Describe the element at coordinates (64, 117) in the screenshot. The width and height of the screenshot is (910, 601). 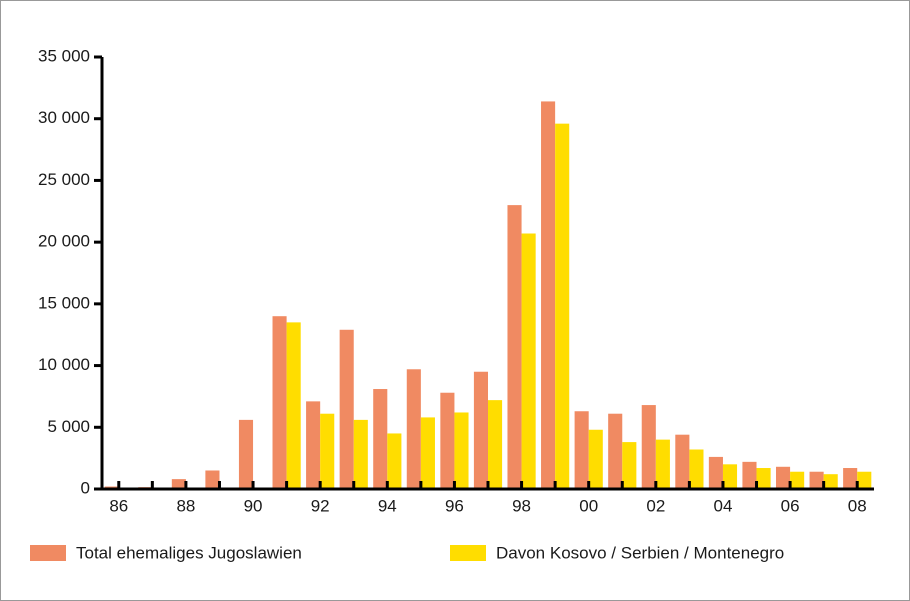
I see `y-tick-label: 30 000` at that location.